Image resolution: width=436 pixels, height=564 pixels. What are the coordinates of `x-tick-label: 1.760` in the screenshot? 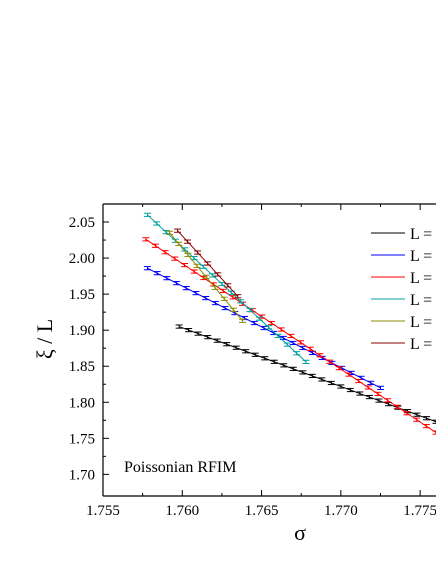 It's located at (182, 511).